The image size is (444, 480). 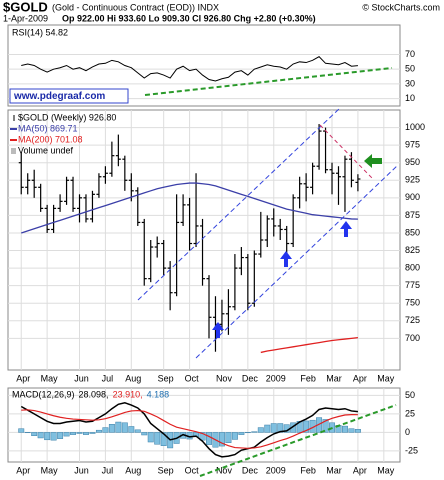 I want to click on x-tick-label: Sep, so click(x=166, y=470).